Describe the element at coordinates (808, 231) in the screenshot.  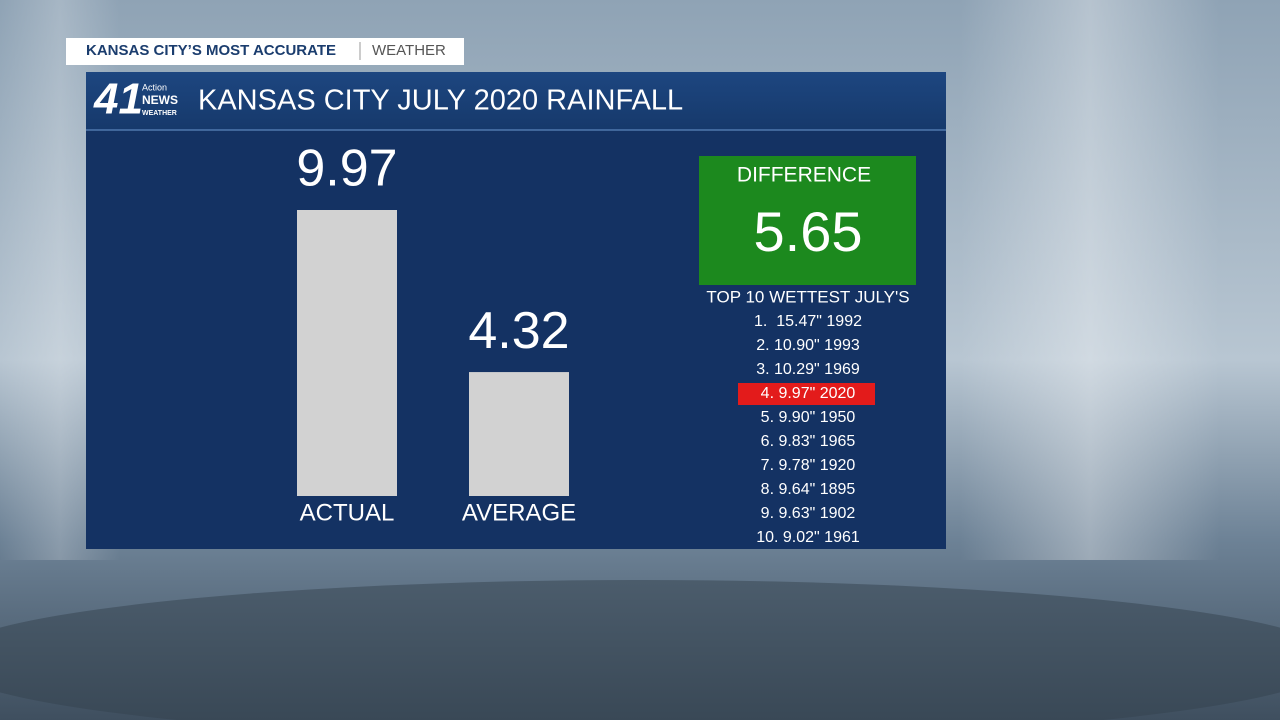
I see `difference-value: 5.65` at that location.